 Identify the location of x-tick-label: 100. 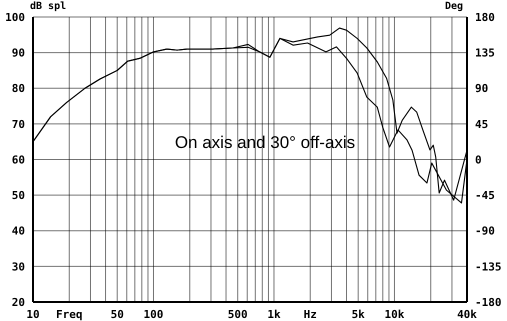
(154, 314).